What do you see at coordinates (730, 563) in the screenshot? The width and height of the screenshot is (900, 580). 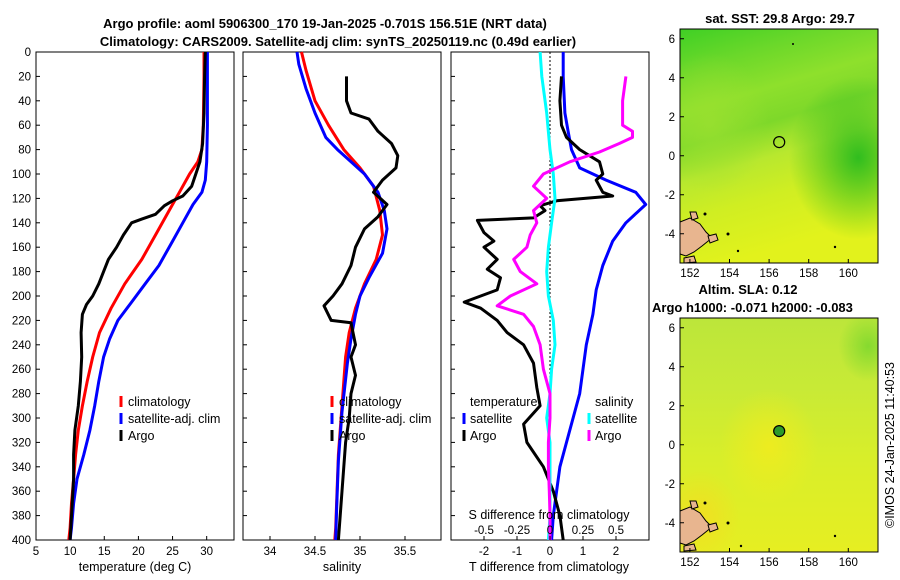 I see `lon-tick-label: 154` at bounding box center [730, 563].